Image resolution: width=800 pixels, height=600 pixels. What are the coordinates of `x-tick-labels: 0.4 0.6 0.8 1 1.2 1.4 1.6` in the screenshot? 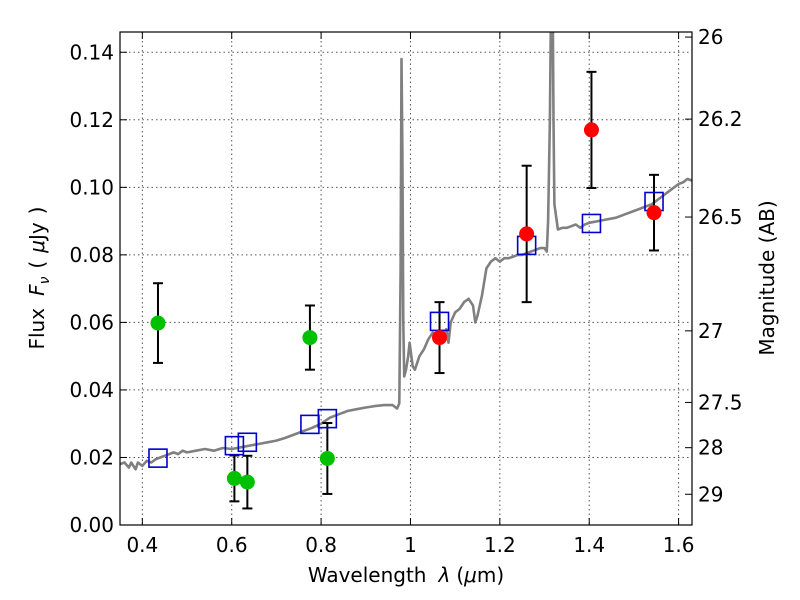 It's located at (410, 545).